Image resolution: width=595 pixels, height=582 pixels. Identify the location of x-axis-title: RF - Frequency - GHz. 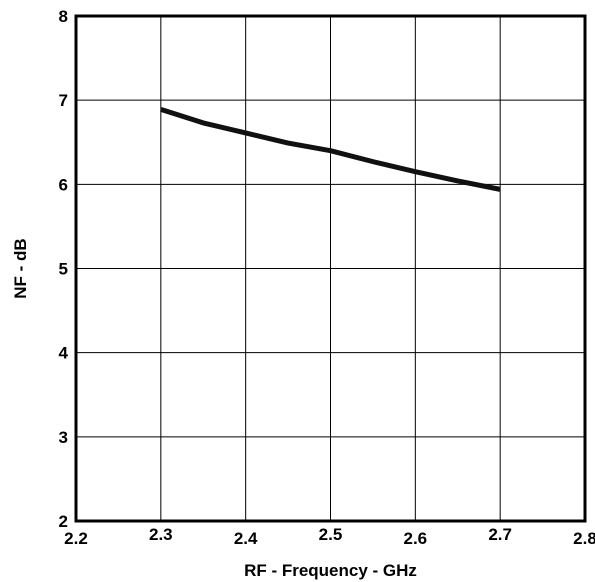
(330, 570).